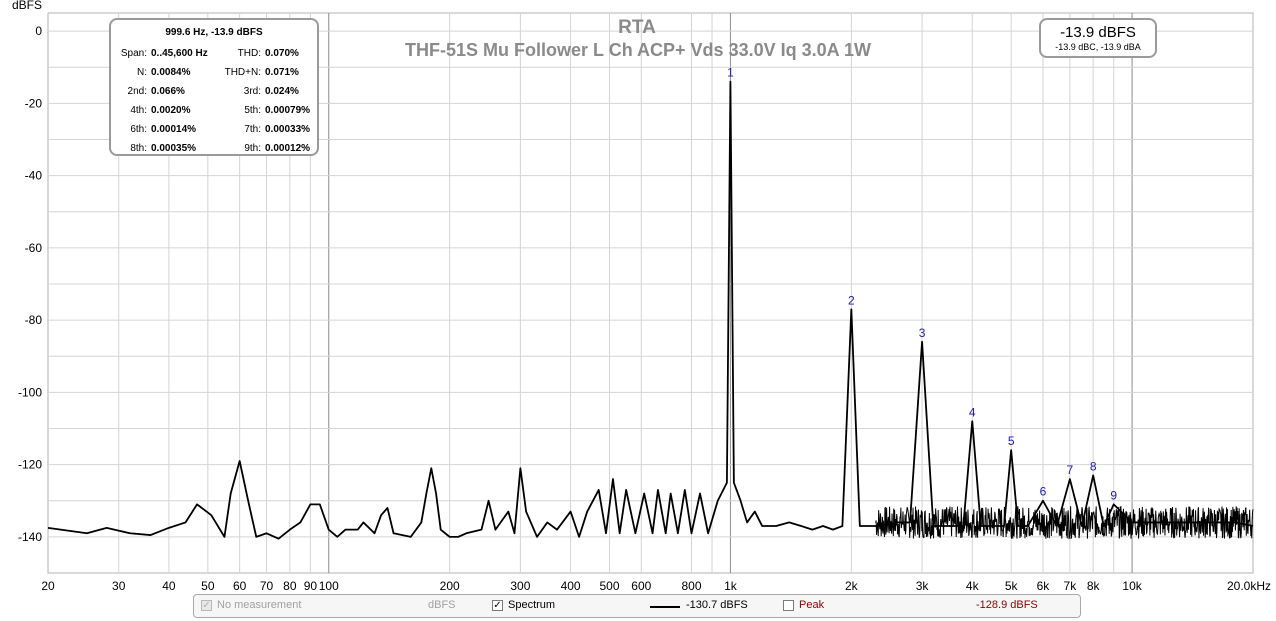  I want to click on stats-label: 9th:, so click(252, 148).